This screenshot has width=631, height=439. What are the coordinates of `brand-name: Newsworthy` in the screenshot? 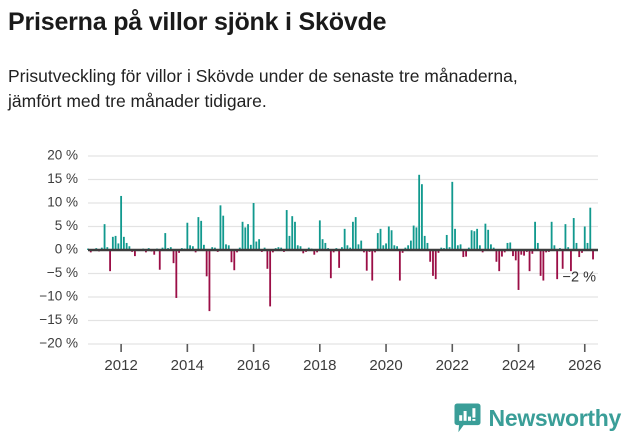 It's located at (555, 417).